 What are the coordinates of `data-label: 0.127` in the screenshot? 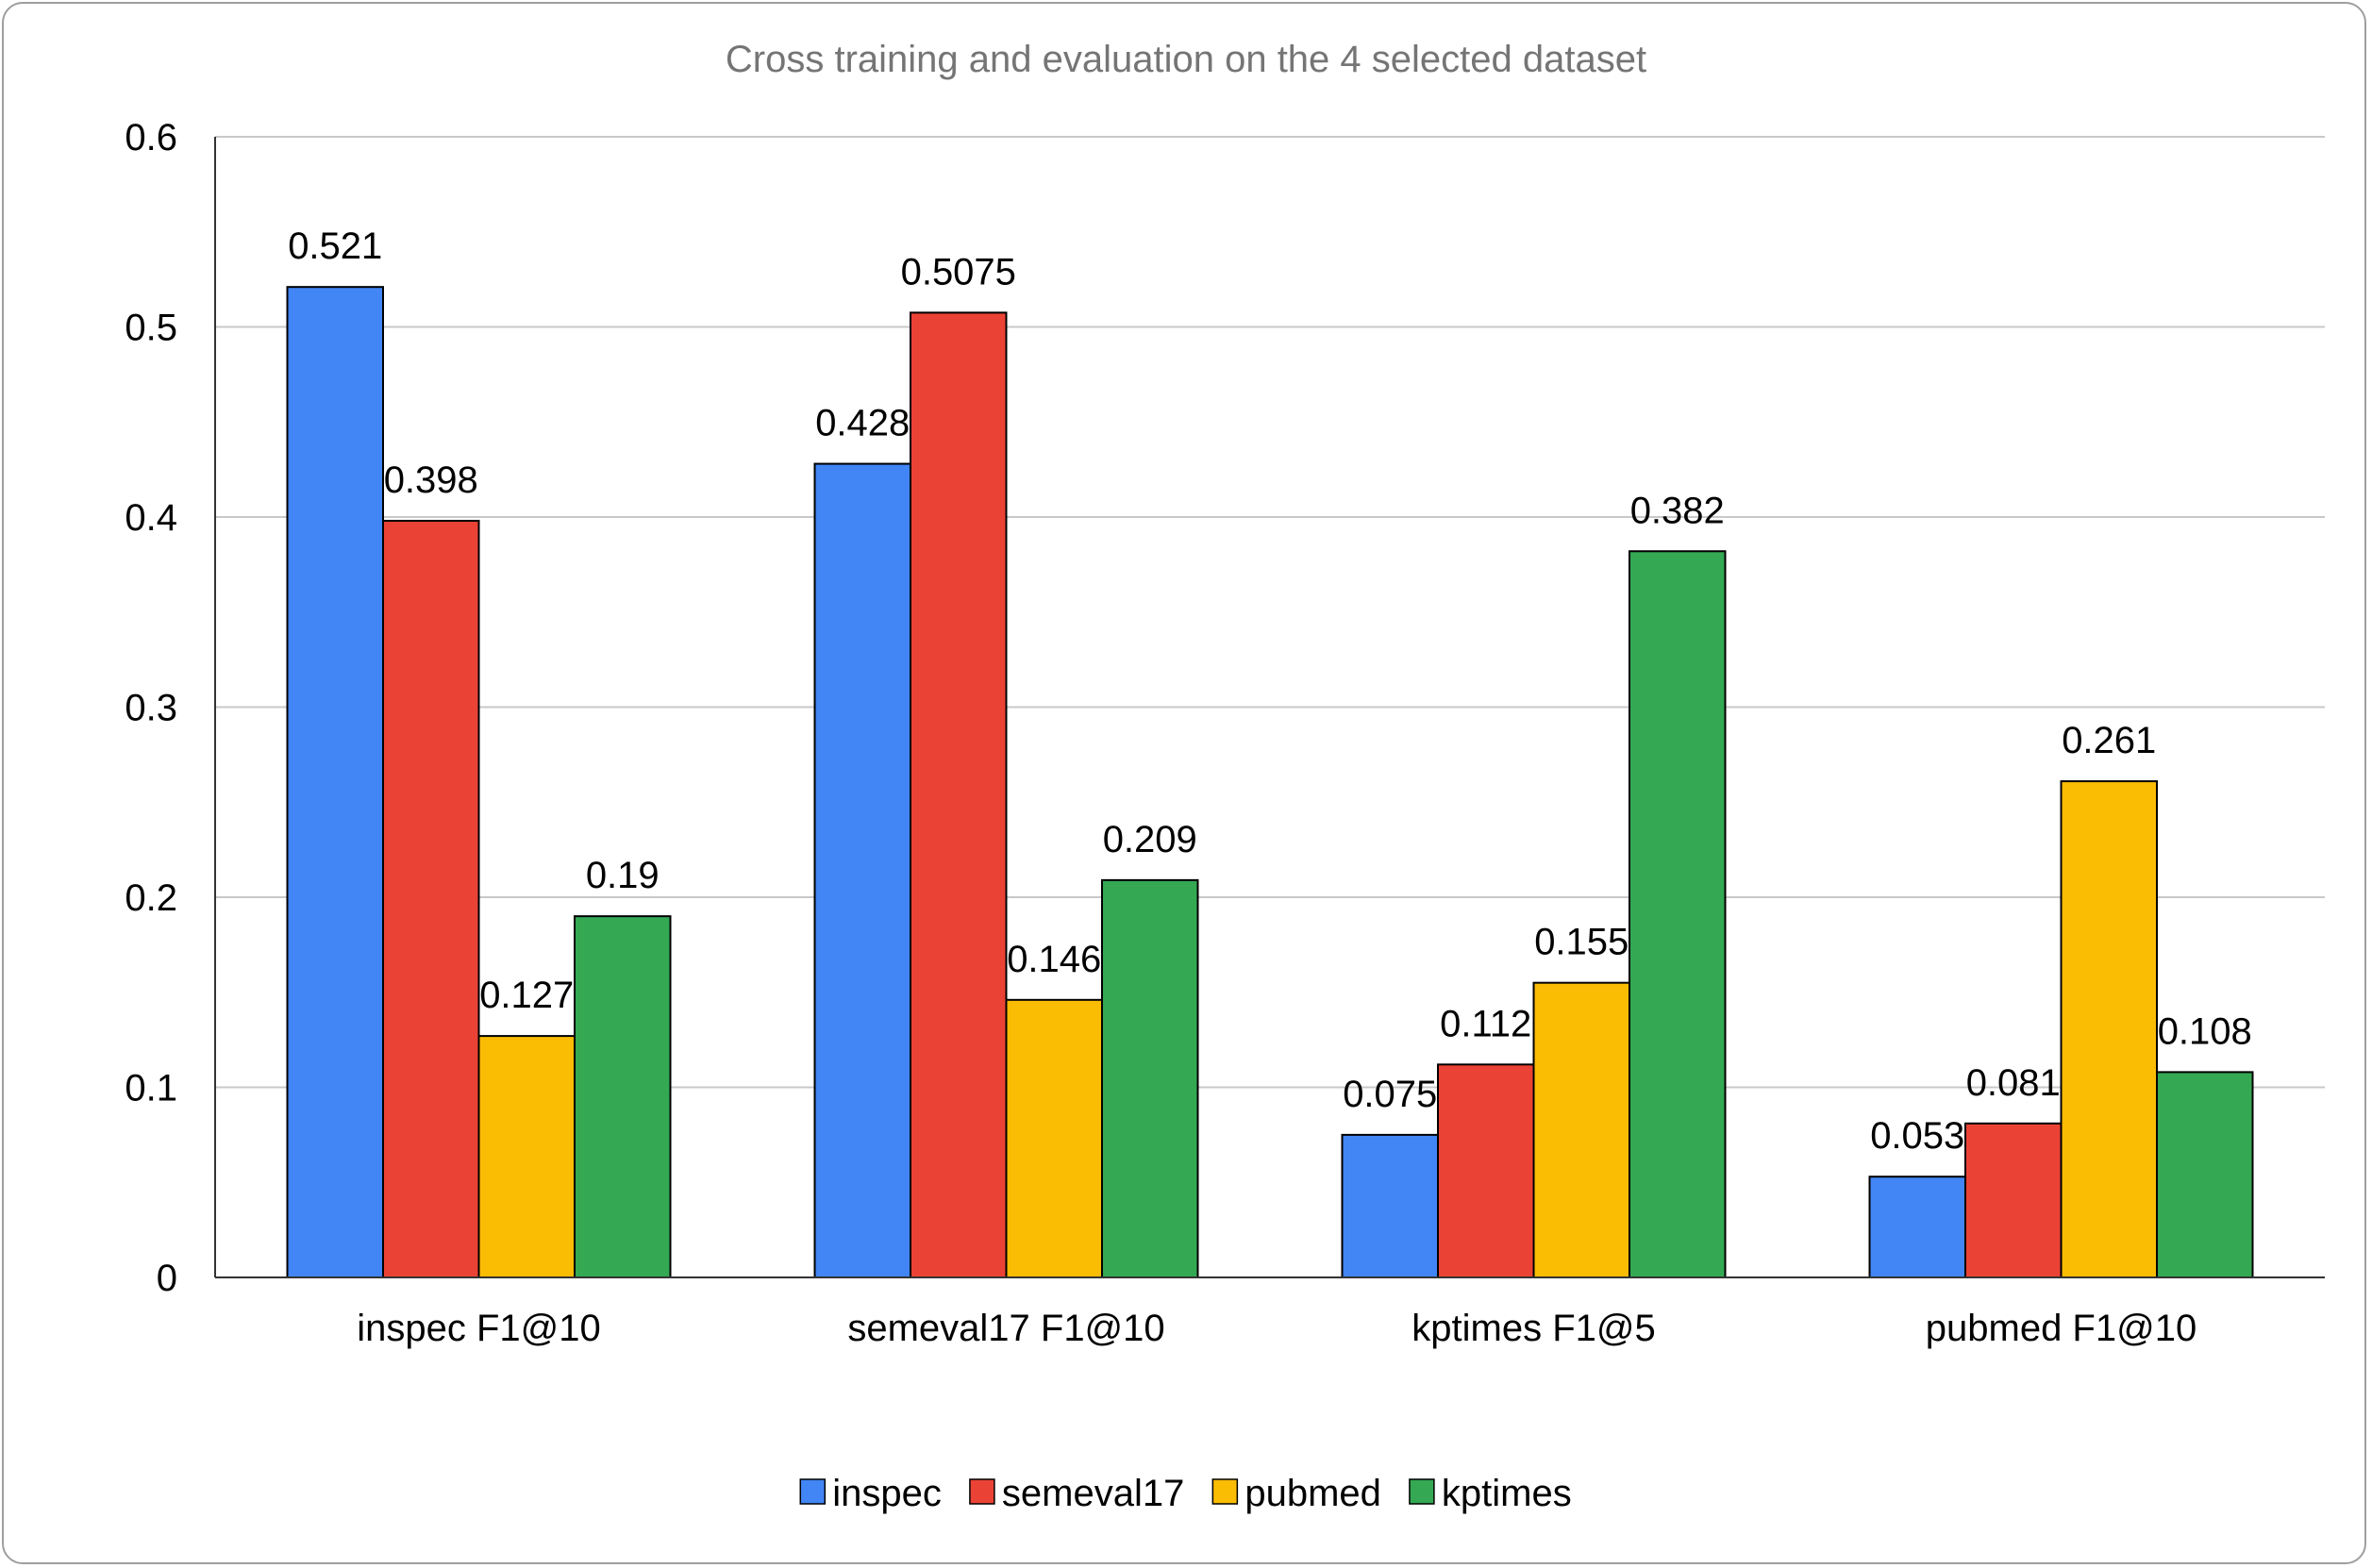 It's located at (526, 996).